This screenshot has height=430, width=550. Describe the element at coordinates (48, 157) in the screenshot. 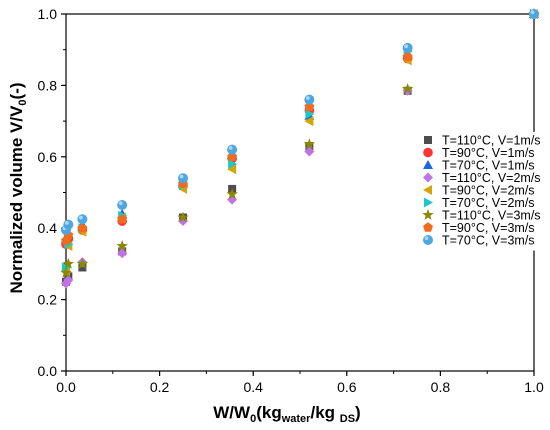

I see `y-tick-label: 0.6` at that location.